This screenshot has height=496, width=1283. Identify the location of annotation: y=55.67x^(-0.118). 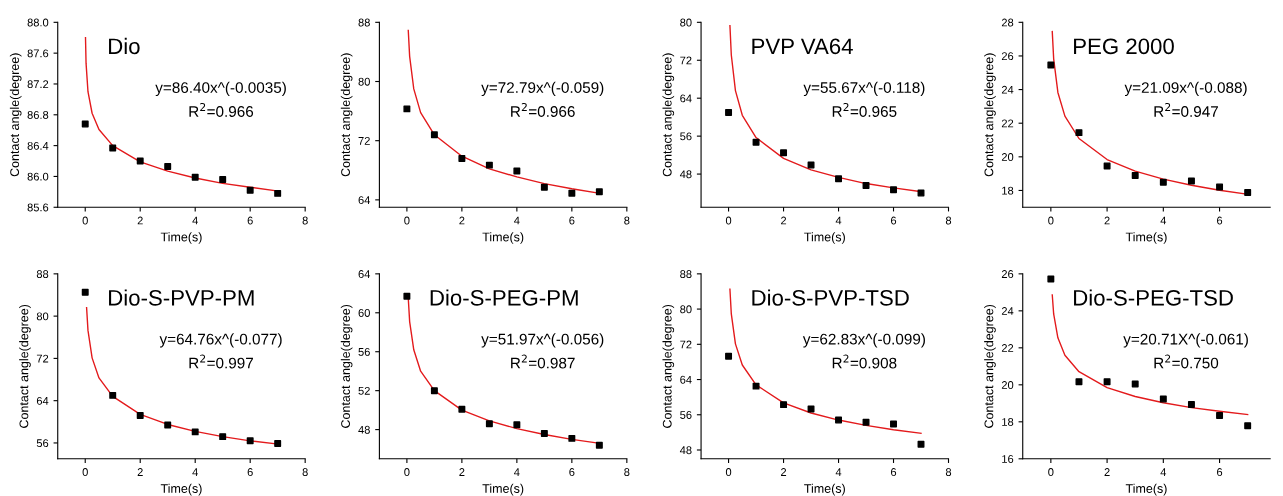
(864, 89).